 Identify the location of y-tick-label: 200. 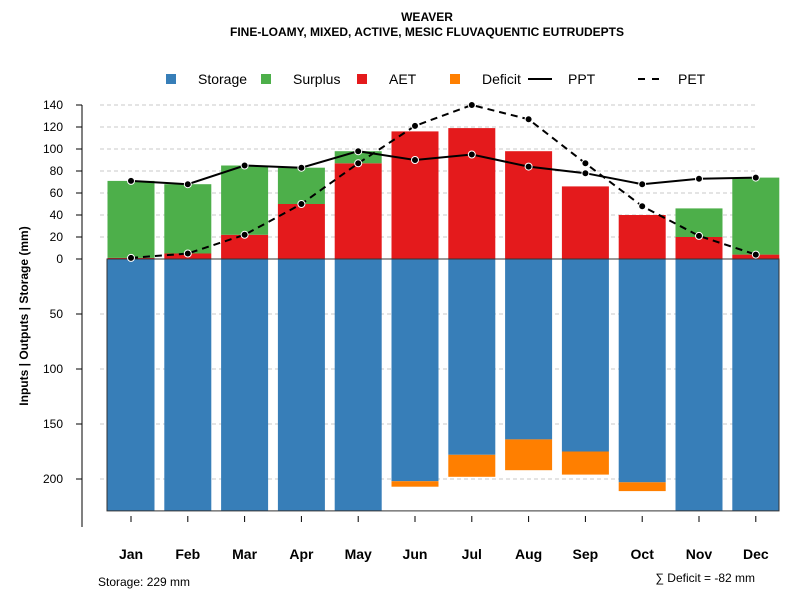
(53, 479).